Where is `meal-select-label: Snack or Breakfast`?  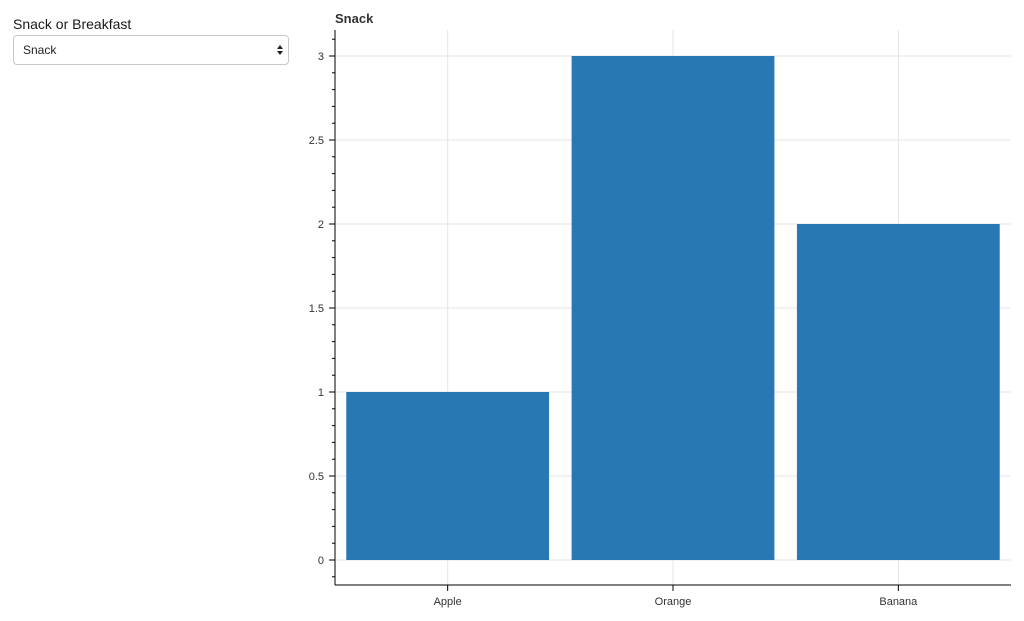 meal-select-label: Snack or Breakfast is located at coordinates (72, 24).